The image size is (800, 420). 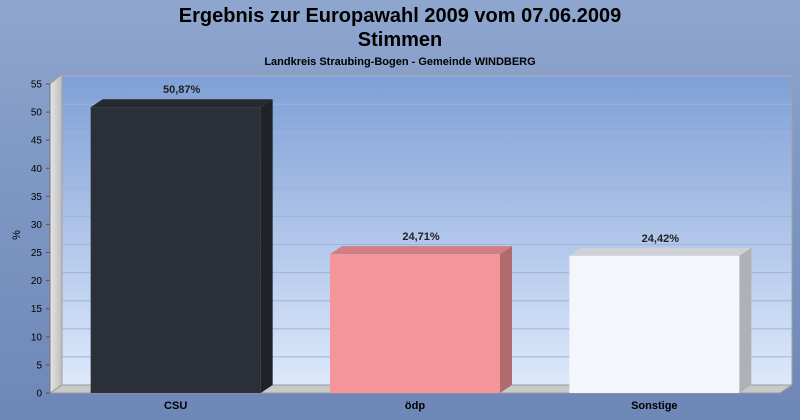 I want to click on bar-value-label: 24,42%, so click(x=661, y=239).